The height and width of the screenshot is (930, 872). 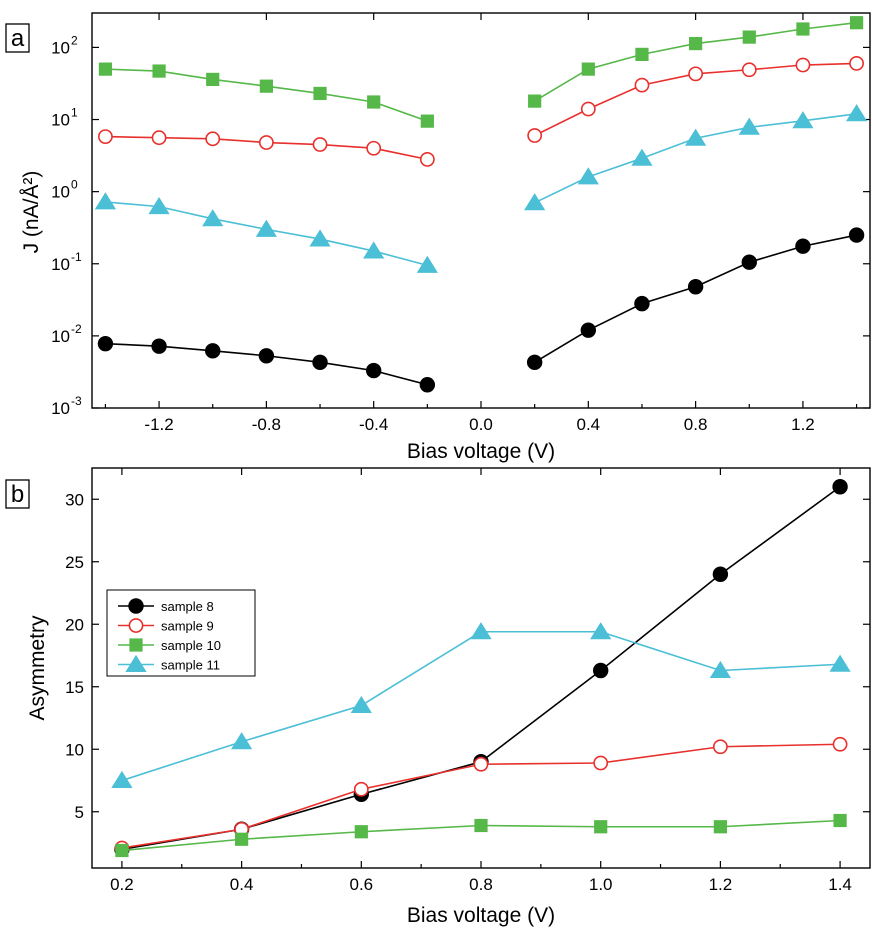 I want to click on x-tick-label: -0.8, so click(x=266, y=424).